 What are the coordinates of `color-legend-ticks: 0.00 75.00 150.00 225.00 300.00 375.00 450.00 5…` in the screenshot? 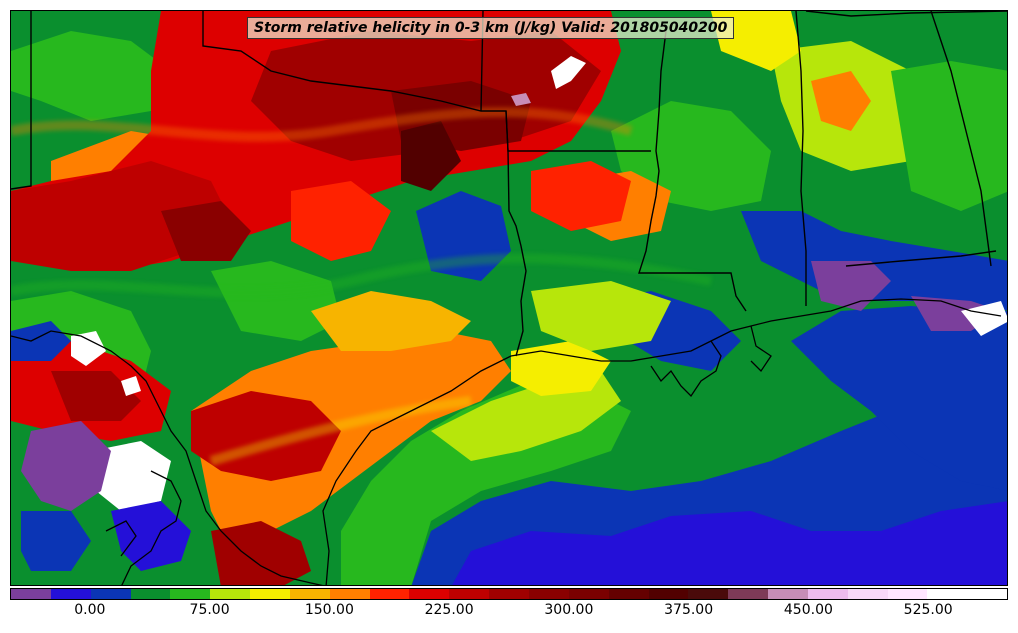 It's located at (509, 615).